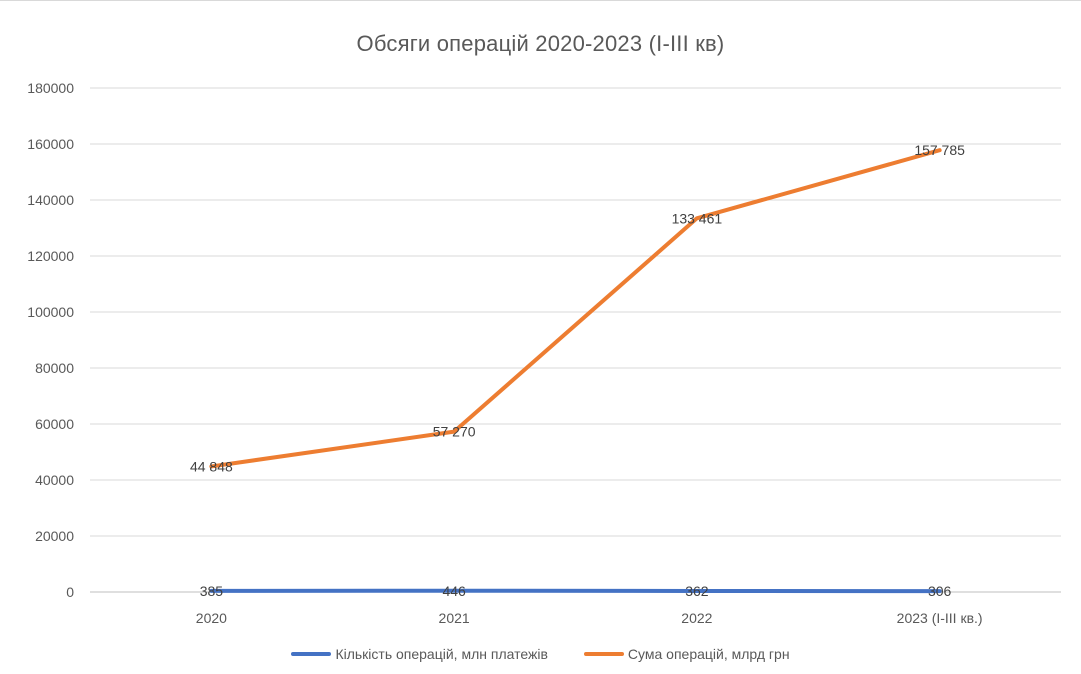 This screenshot has width=1081, height=674. I want to click on data-label: 57 270, so click(454, 432).